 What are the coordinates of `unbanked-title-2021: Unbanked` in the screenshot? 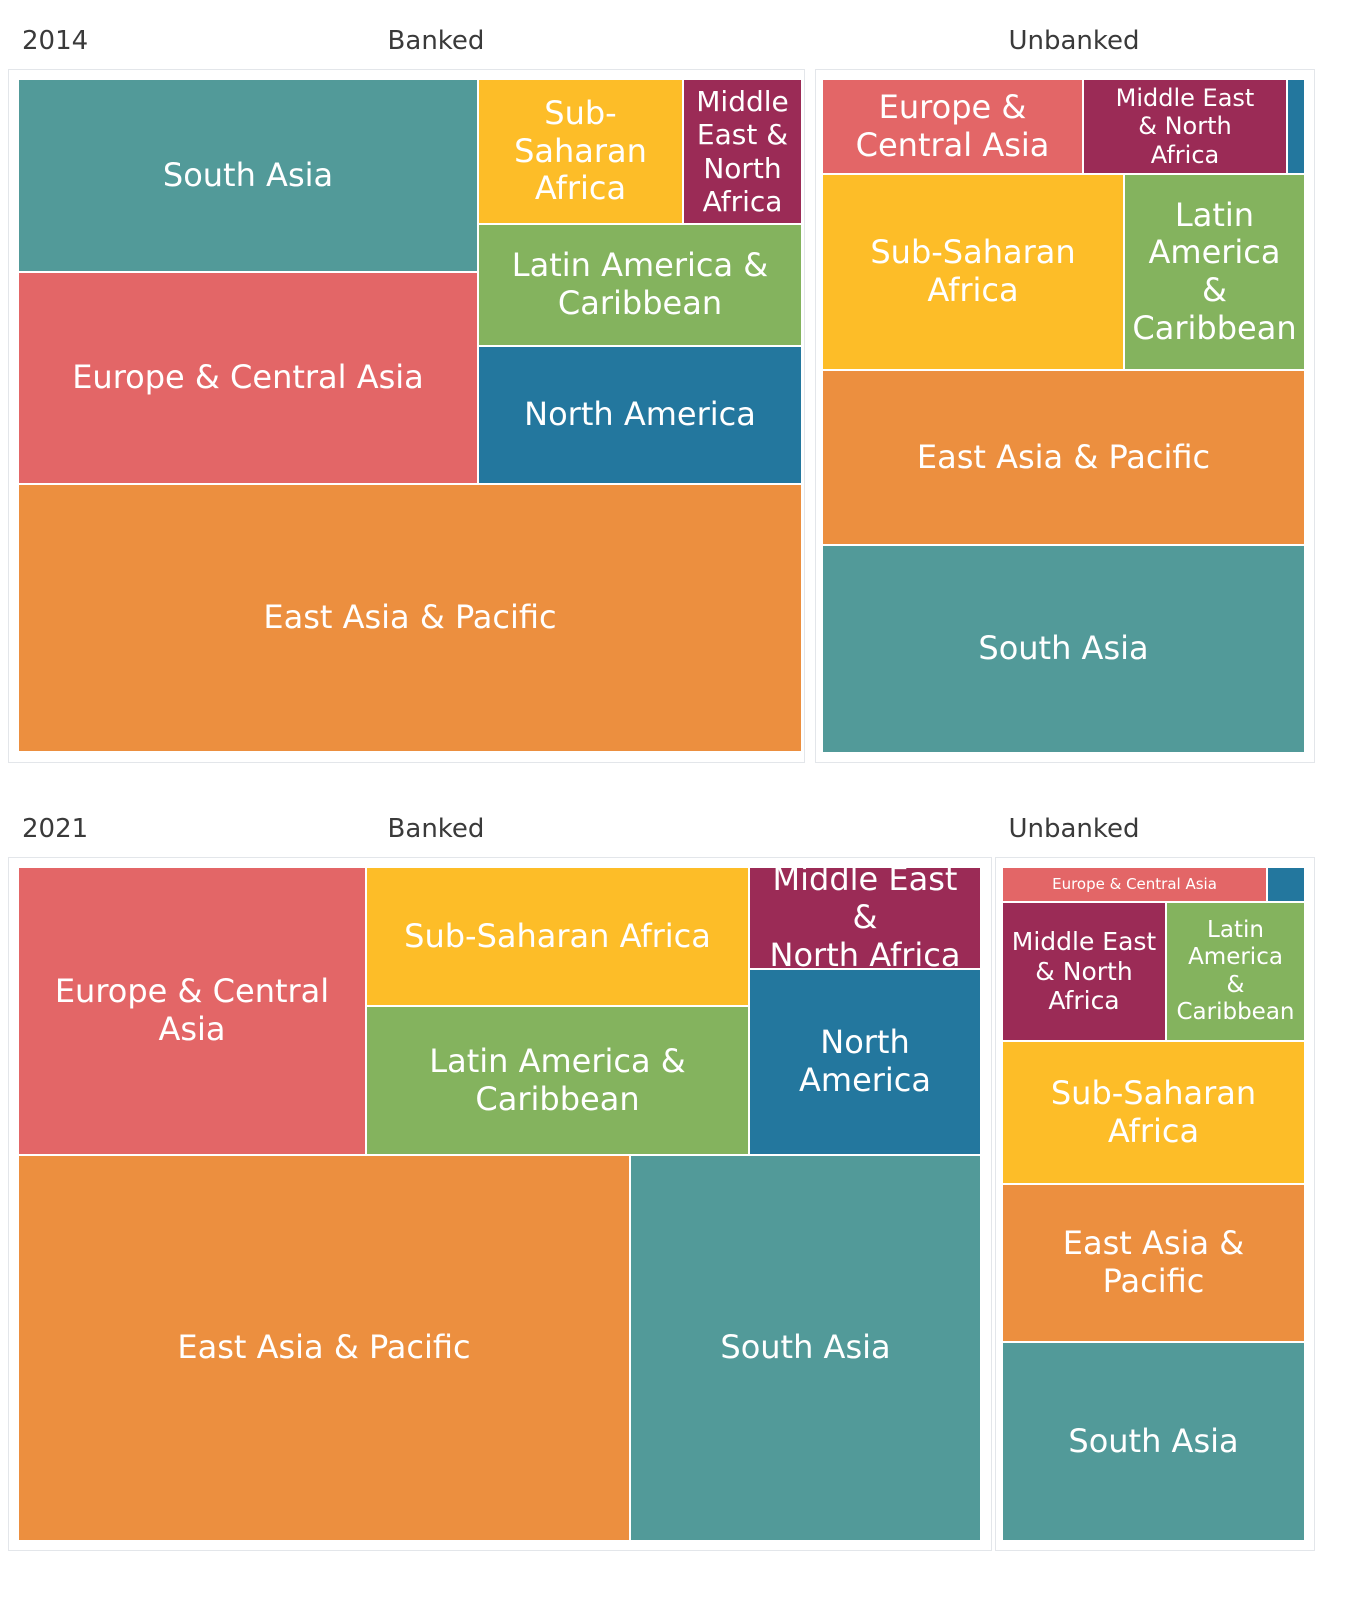 It's located at (1074, 829).